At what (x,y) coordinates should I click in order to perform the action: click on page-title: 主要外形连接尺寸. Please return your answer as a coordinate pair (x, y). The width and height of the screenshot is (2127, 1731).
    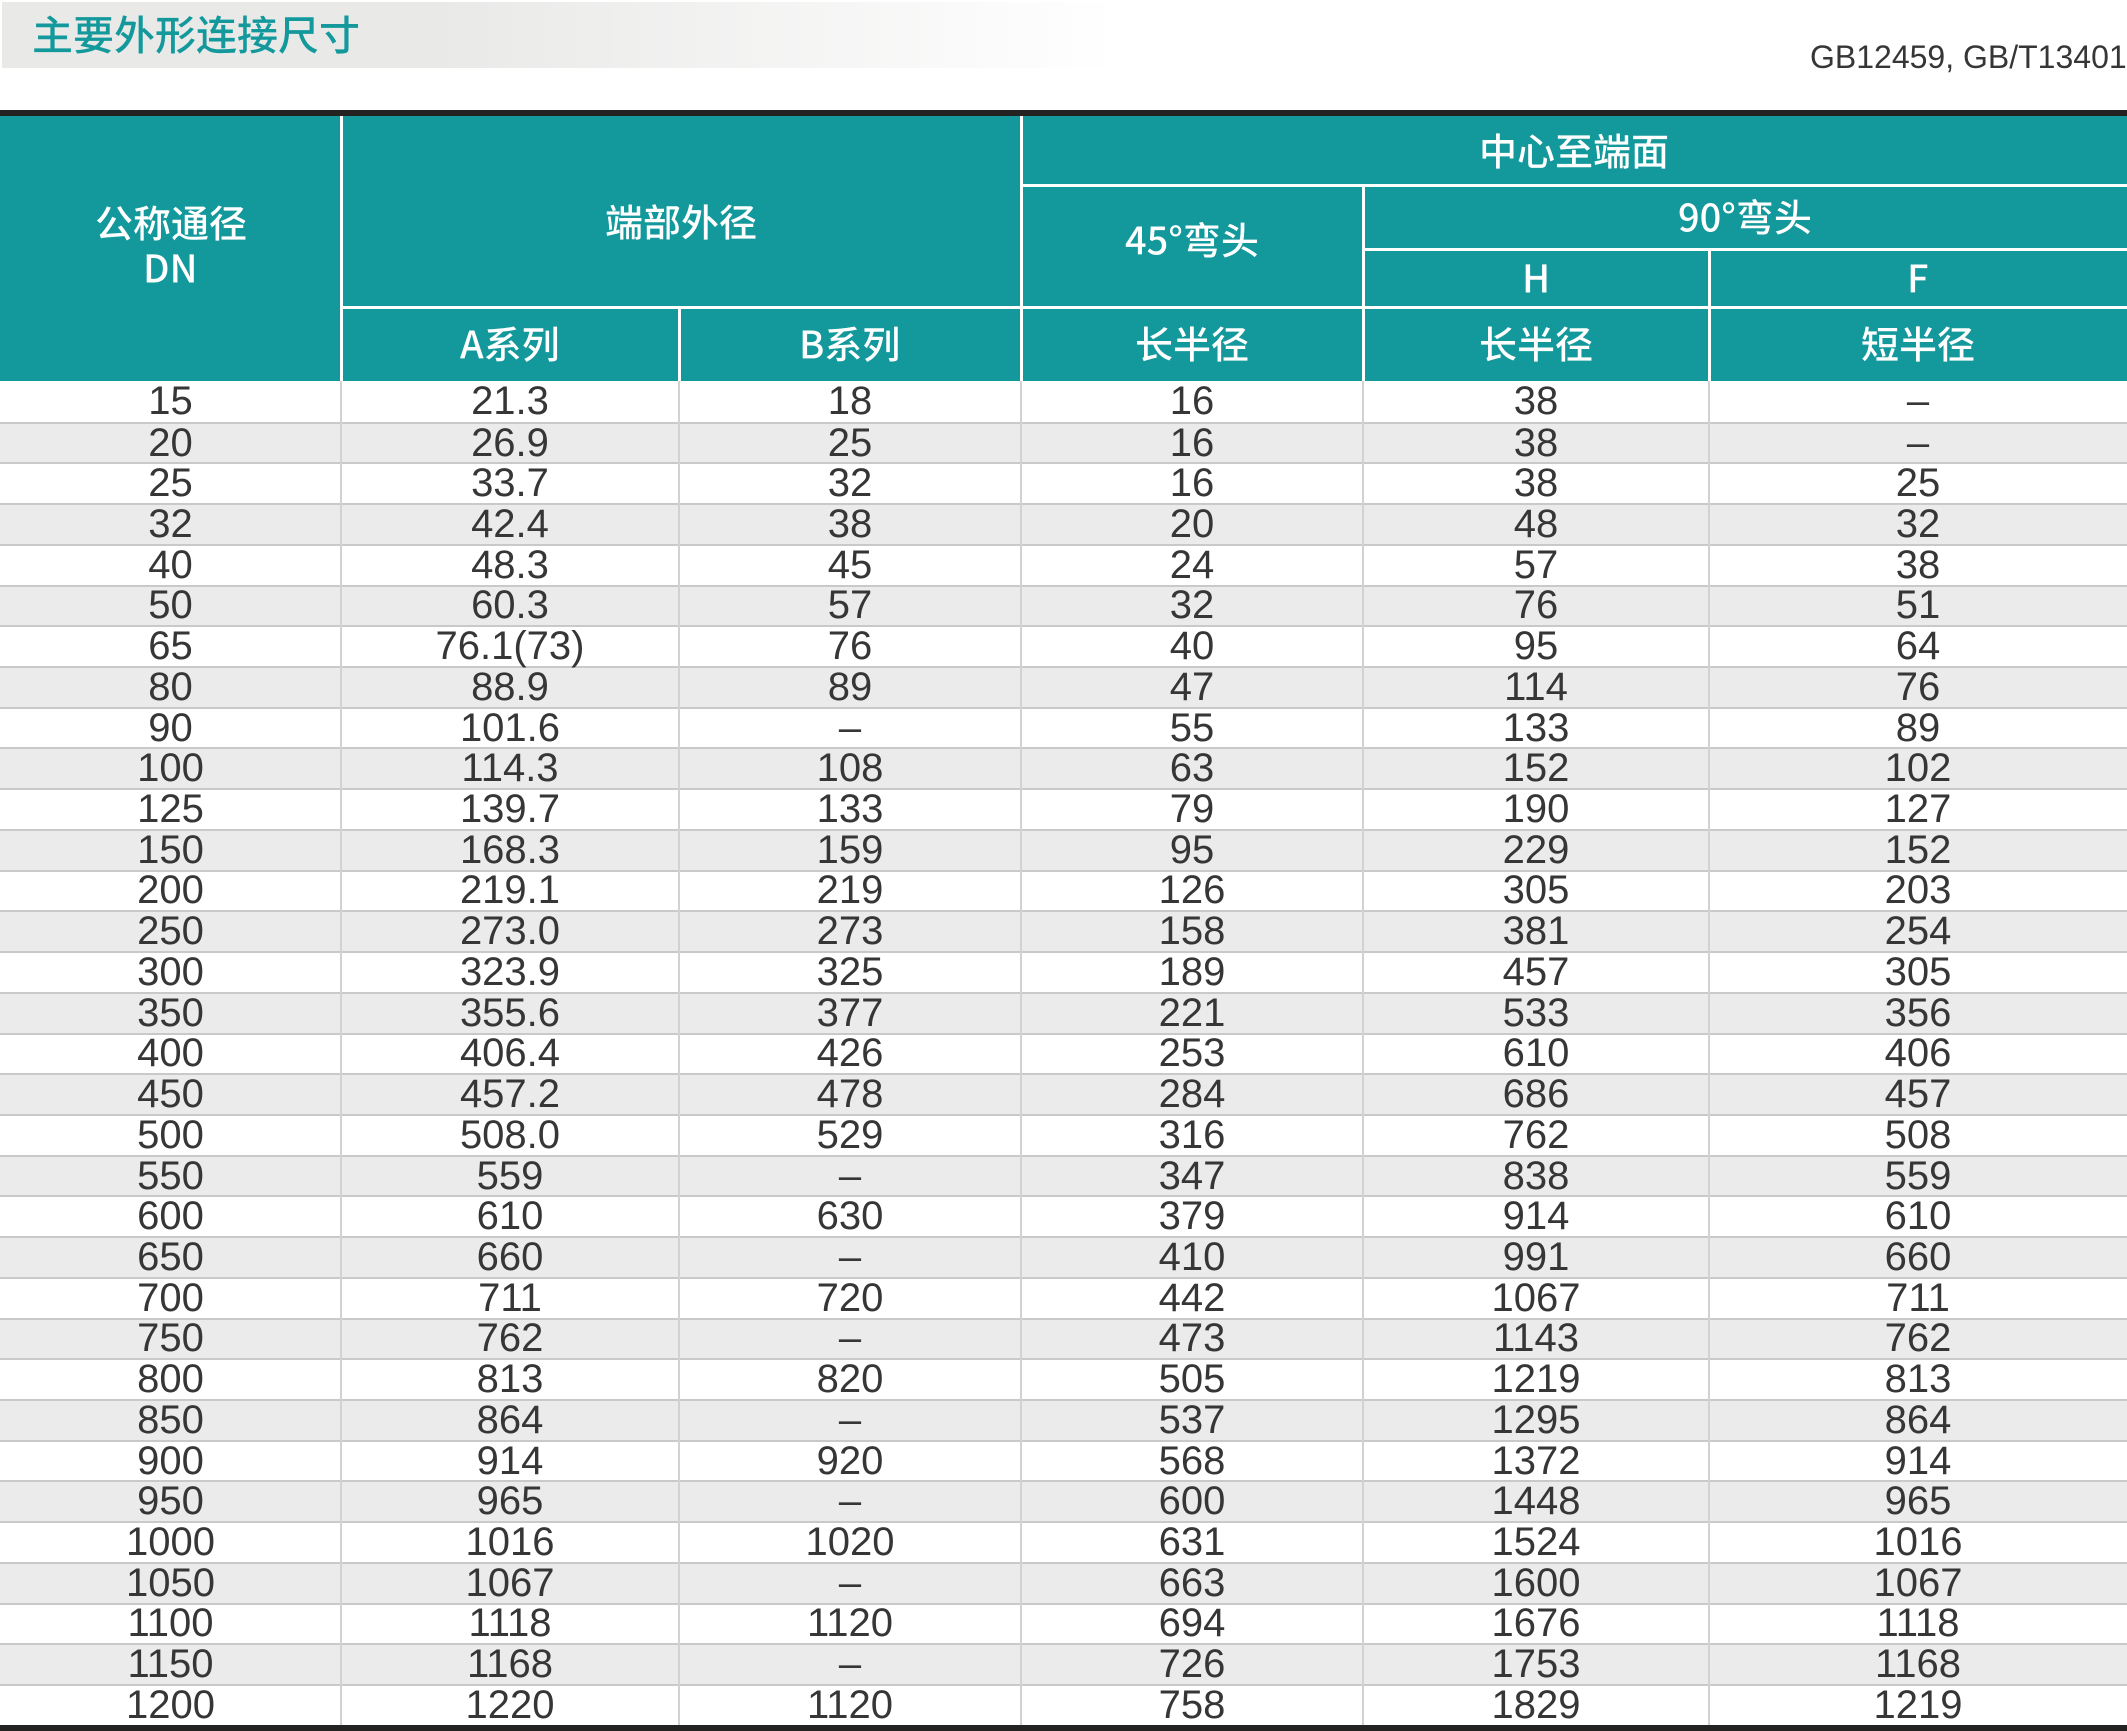
    Looking at the image, I should click on (196, 34).